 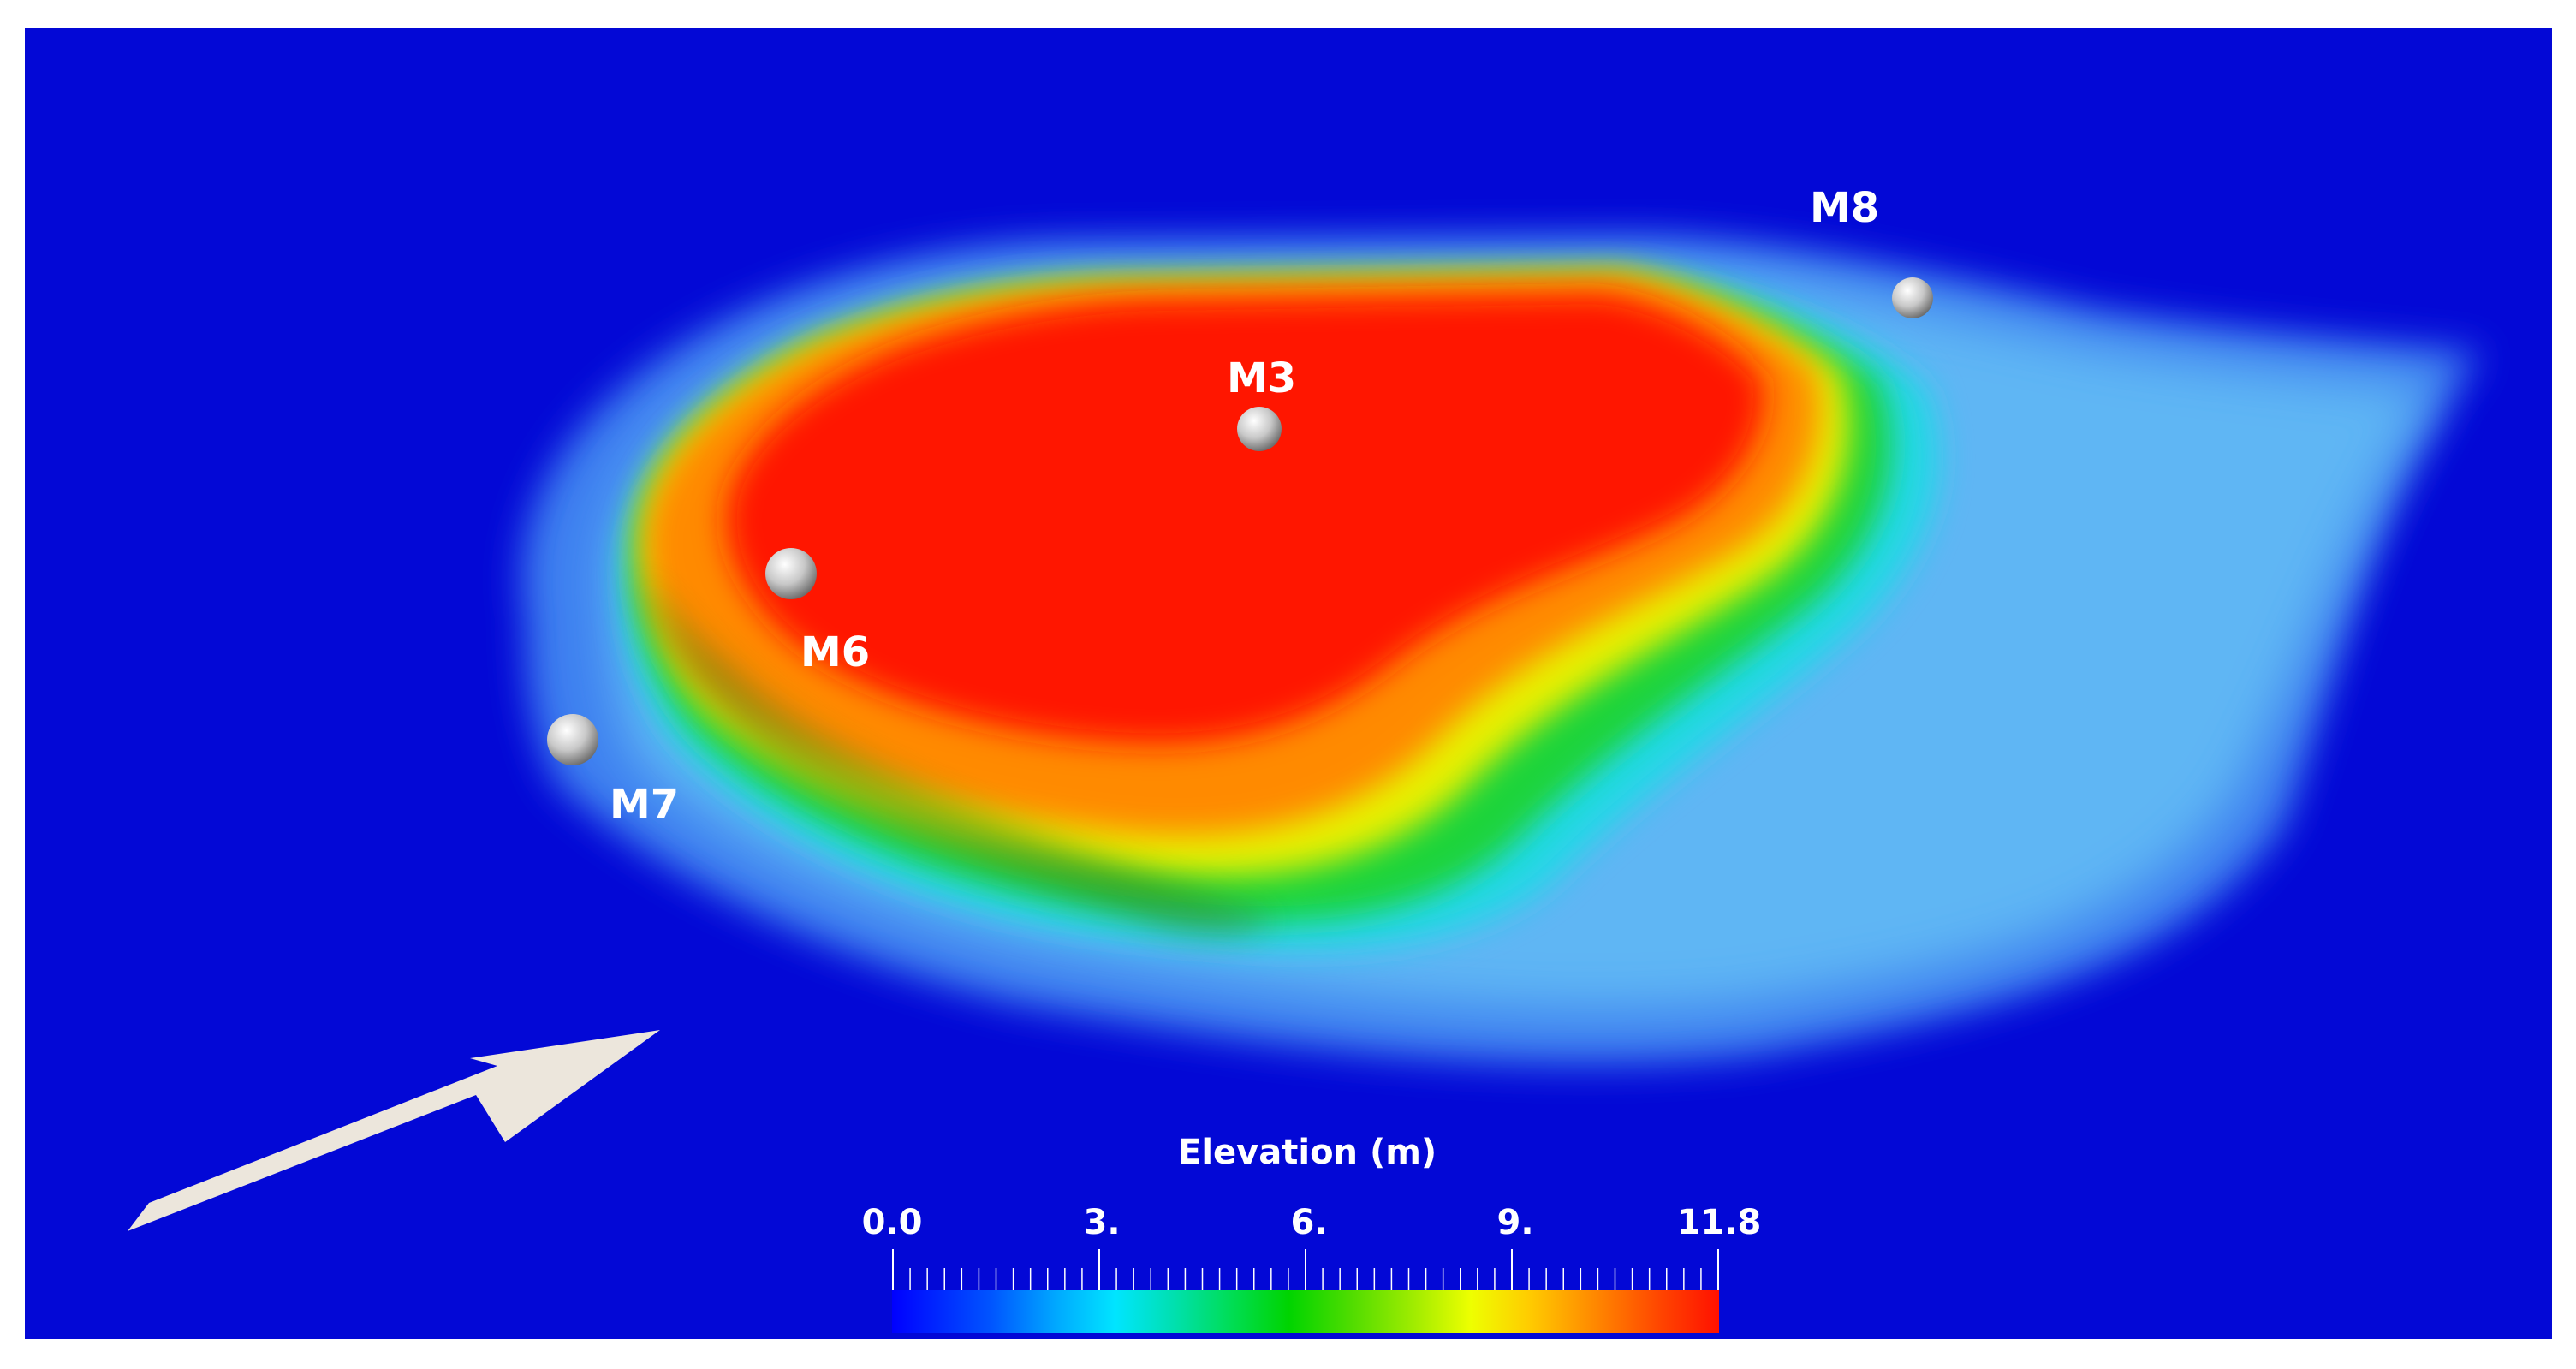 I want to click on legend-tick-label-0: 0.0, so click(x=892, y=1222).